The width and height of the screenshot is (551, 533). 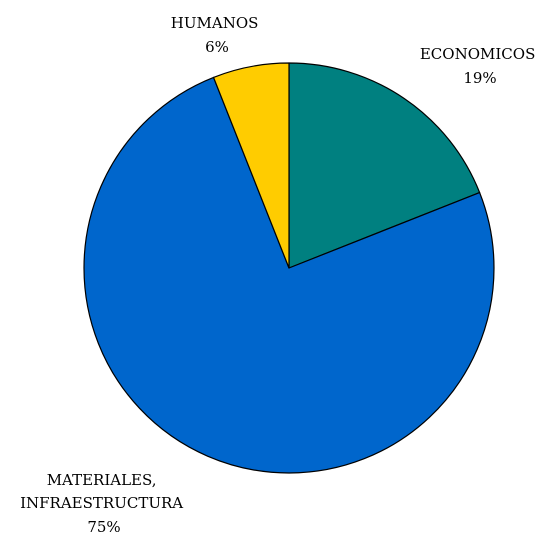 What do you see at coordinates (480, 66) in the screenshot?
I see `label-economicos: ECONOMICOS 19%` at bounding box center [480, 66].